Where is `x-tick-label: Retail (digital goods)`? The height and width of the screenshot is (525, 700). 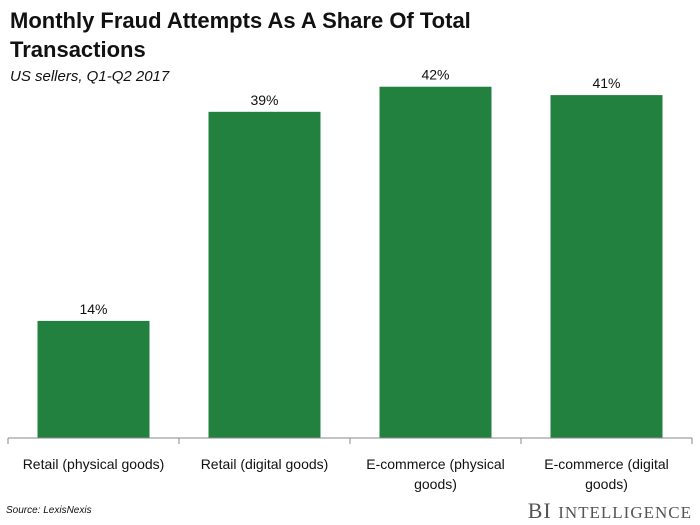
x-tick-label: Retail (digital goods) is located at coordinates (265, 464).